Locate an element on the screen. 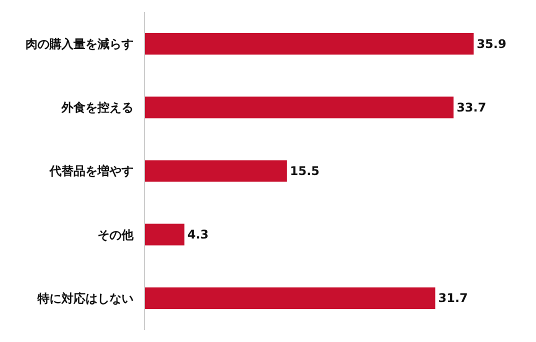 This screenshot has width=536, height=342. data-label: 33.7 is located at coordinates (471, 107).